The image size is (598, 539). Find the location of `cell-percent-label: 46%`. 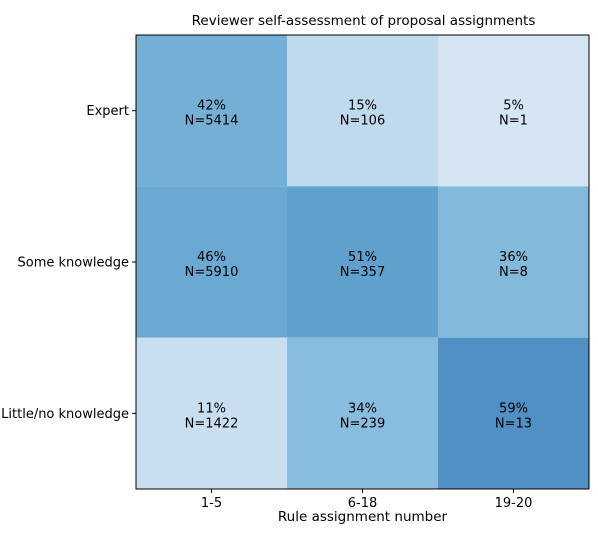

cell-percent-label: 46% is located at coordinates (211, 257).